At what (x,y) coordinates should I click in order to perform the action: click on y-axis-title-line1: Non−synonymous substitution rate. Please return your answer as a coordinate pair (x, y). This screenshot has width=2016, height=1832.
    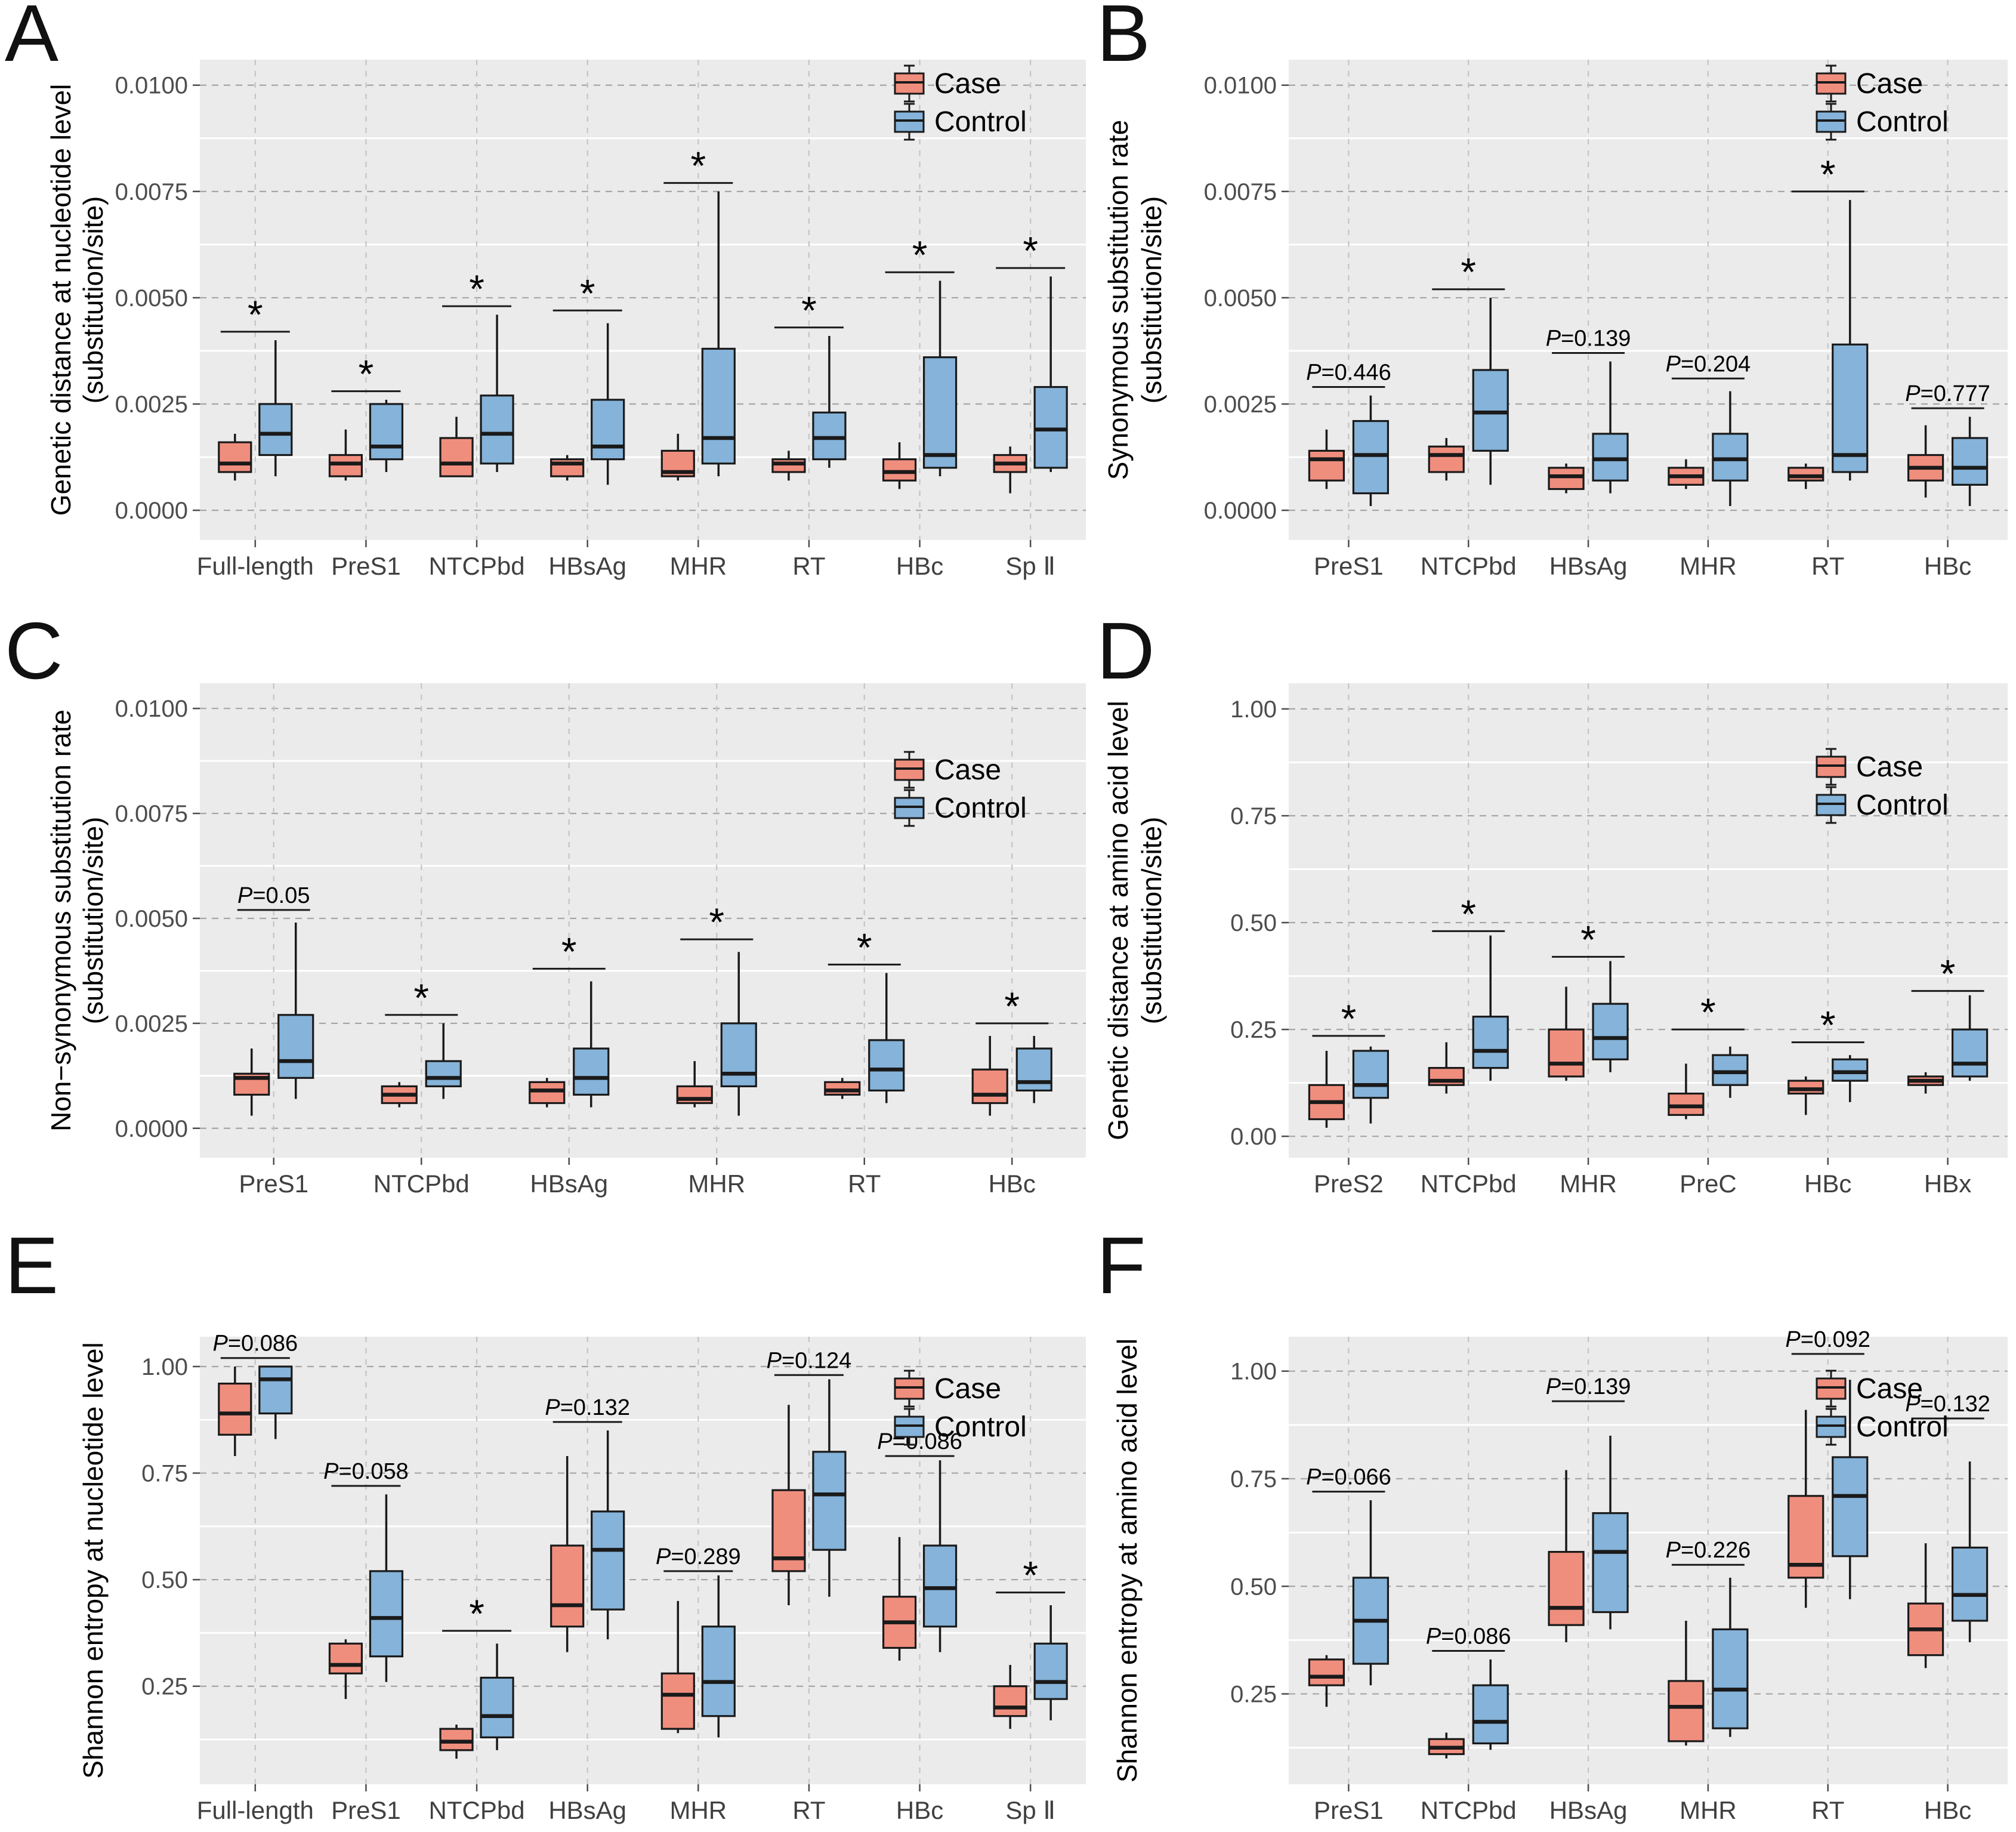
    Looking at the image, I should click on (60, 920).